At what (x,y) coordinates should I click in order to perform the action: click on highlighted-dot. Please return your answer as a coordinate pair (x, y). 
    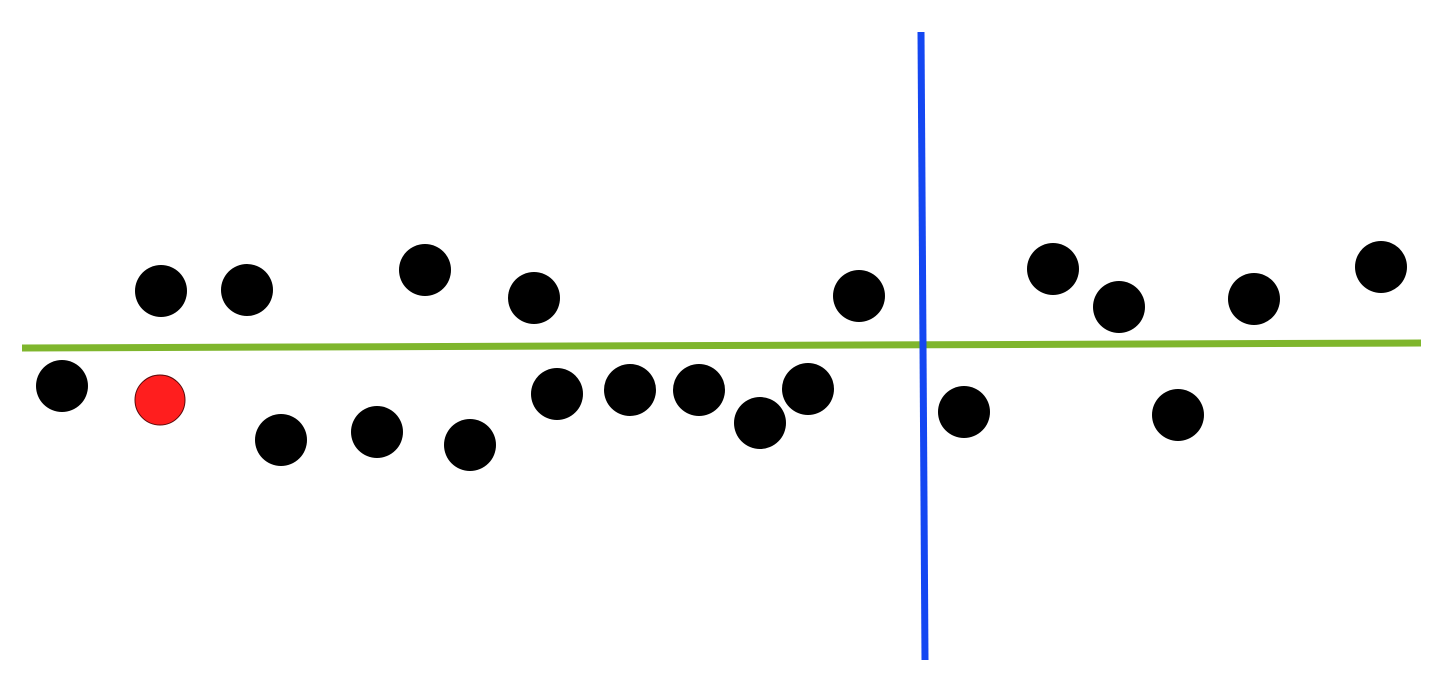
    Looking at the image, I should click on (160, 400).